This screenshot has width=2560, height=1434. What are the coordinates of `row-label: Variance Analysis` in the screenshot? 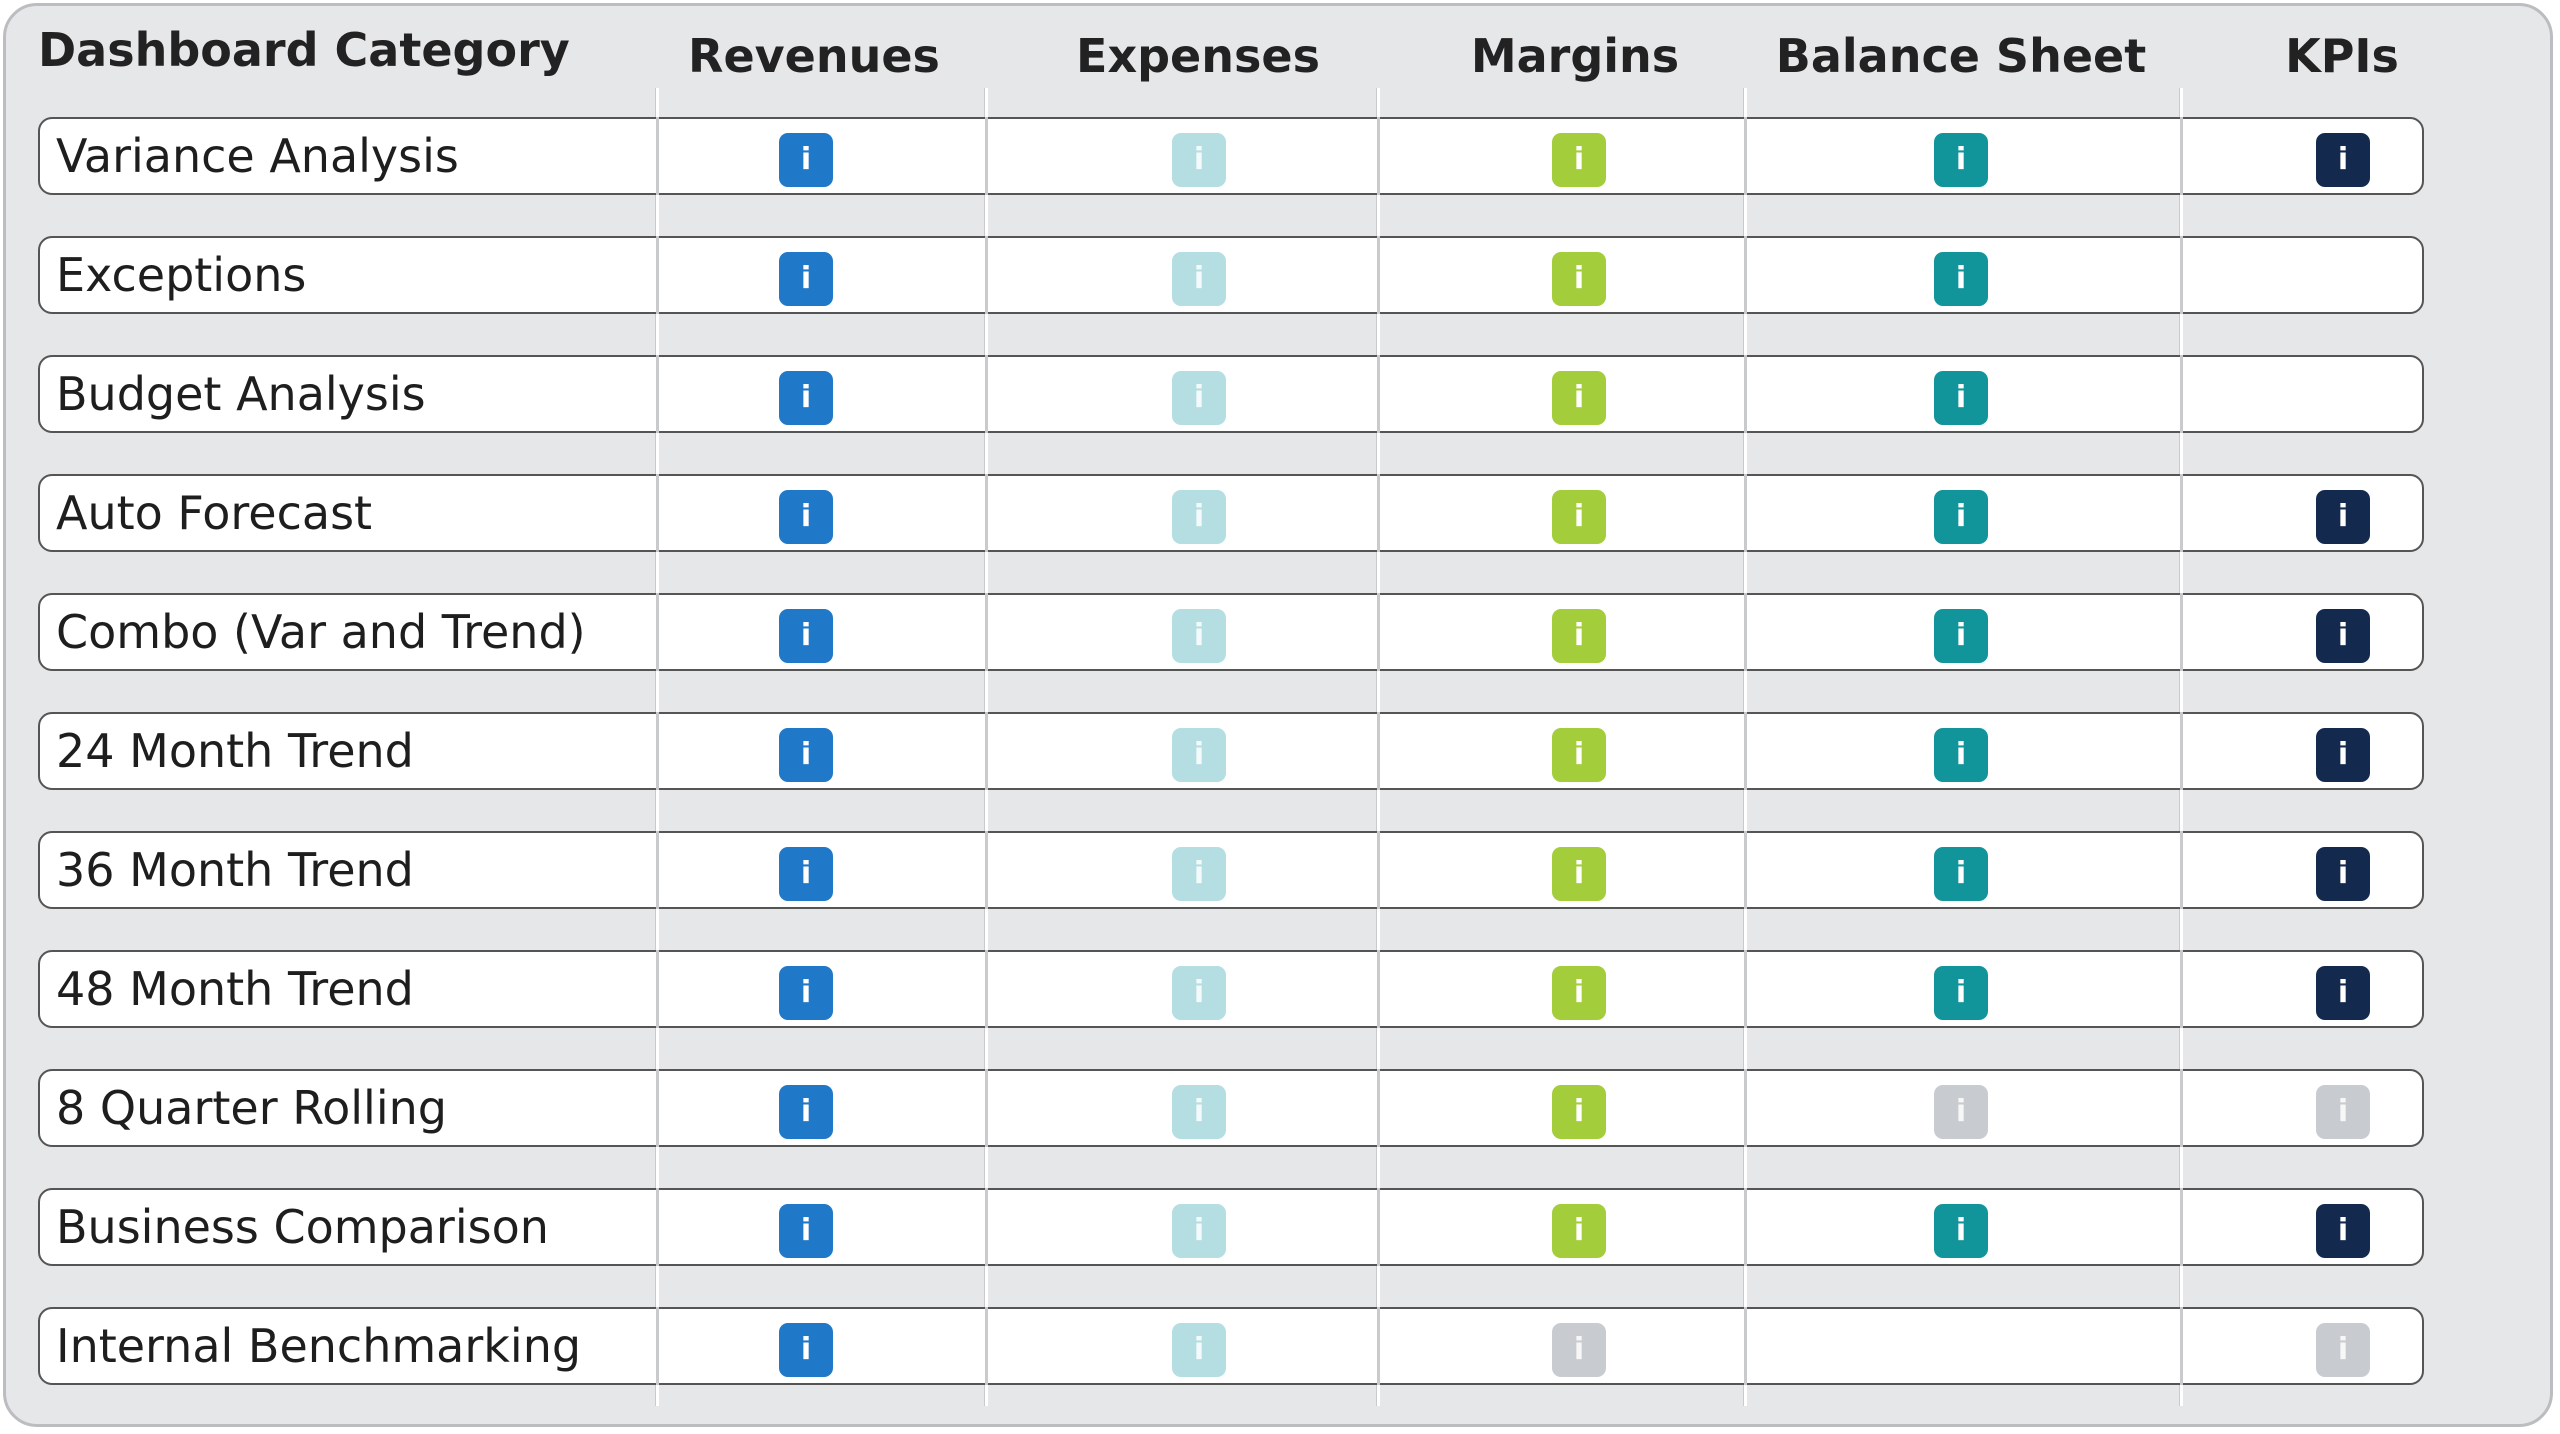 It's located at (257, 156).